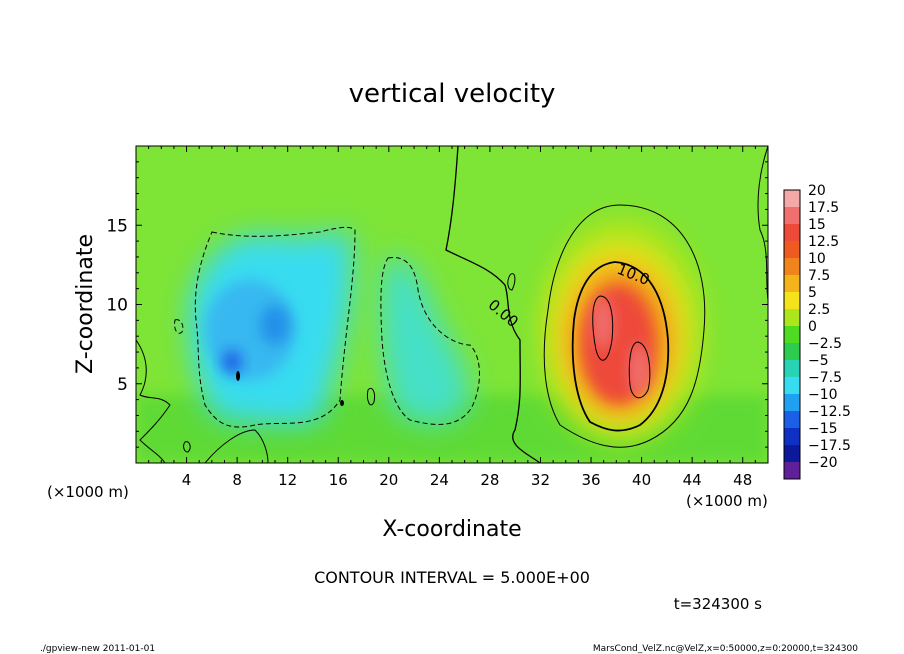  I want to click on x-tick-label: 40, so click(641, 480).